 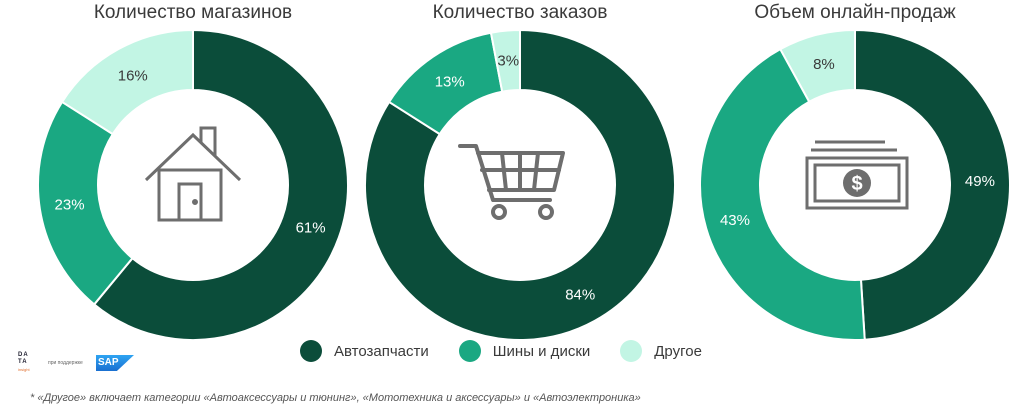 I want to click on slice-value-label: 23%, so click(x=70, y=205).